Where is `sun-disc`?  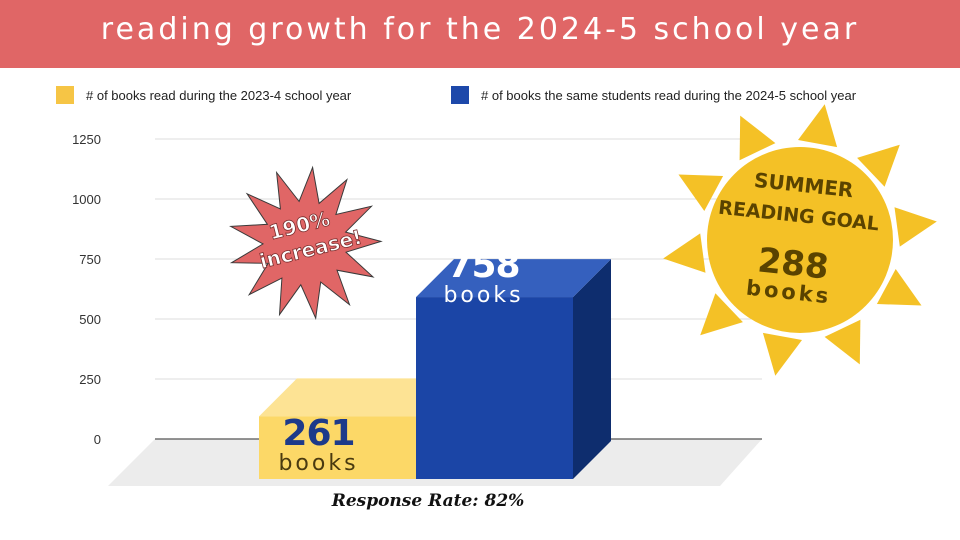 sun-disc is located at coordinates (800, 240).